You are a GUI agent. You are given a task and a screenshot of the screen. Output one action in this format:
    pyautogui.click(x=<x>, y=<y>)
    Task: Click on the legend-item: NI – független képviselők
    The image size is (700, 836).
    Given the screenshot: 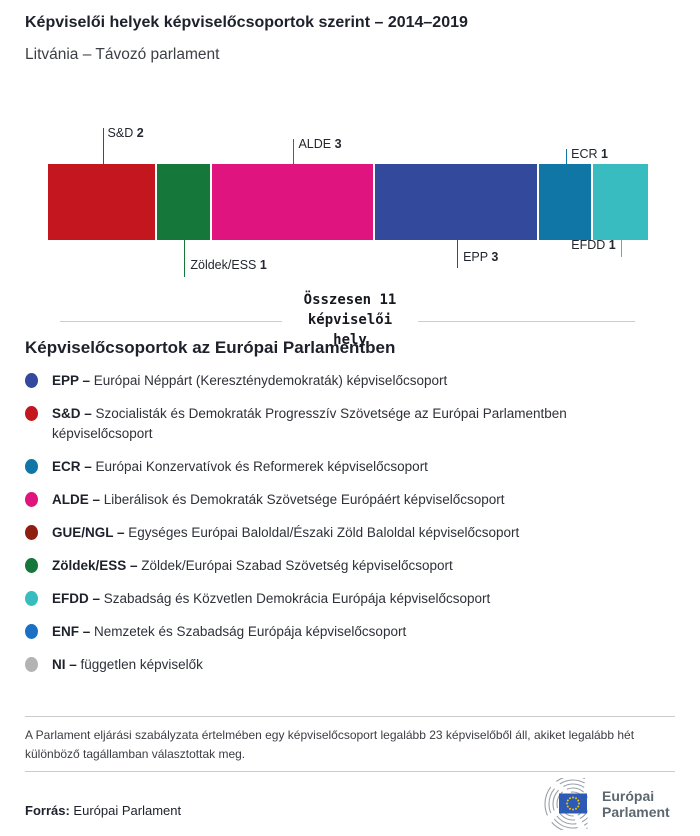 What is the action you would take?
    pyautogui.click(x=347, y=665)
    